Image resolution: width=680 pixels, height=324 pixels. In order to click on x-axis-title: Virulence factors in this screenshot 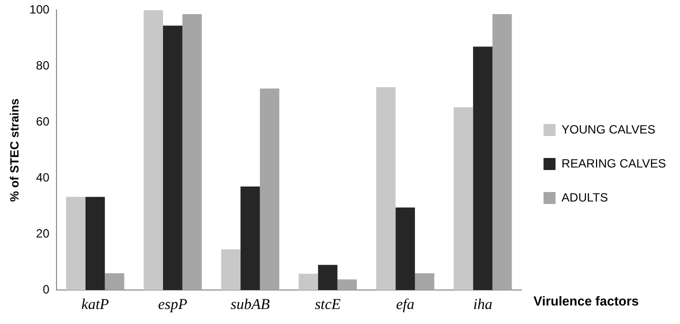, I will do `click(586, 301)`.